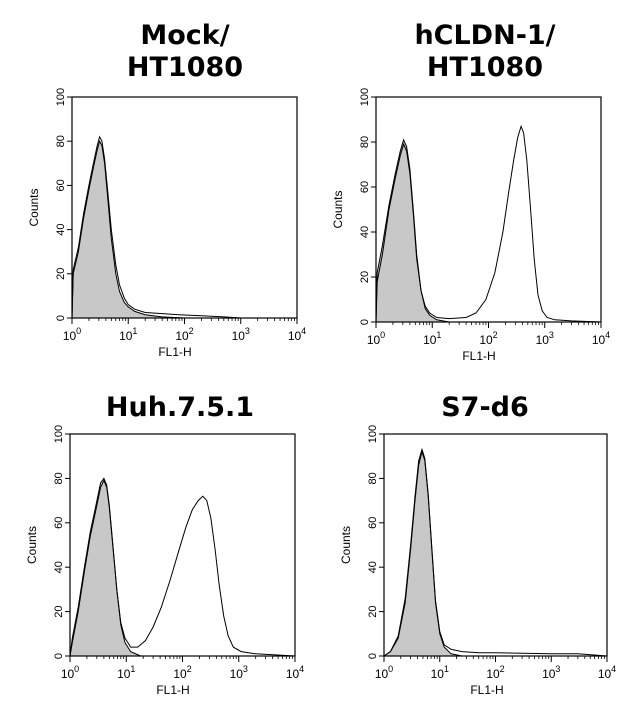 The image size is (640, 720). I want to click on x-tick-label-2-0: 10⁰, so click(376, 338).